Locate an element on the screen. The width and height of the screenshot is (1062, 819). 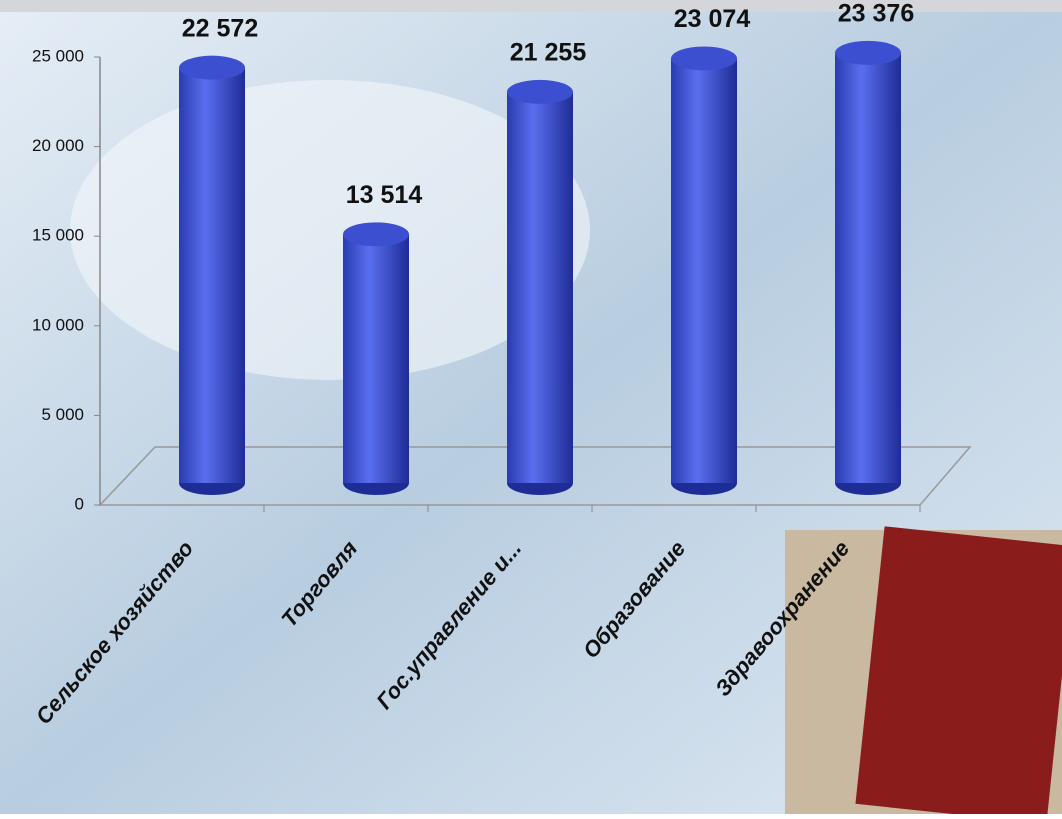
value-label: 22 572 is located at coordinates (220, 28).